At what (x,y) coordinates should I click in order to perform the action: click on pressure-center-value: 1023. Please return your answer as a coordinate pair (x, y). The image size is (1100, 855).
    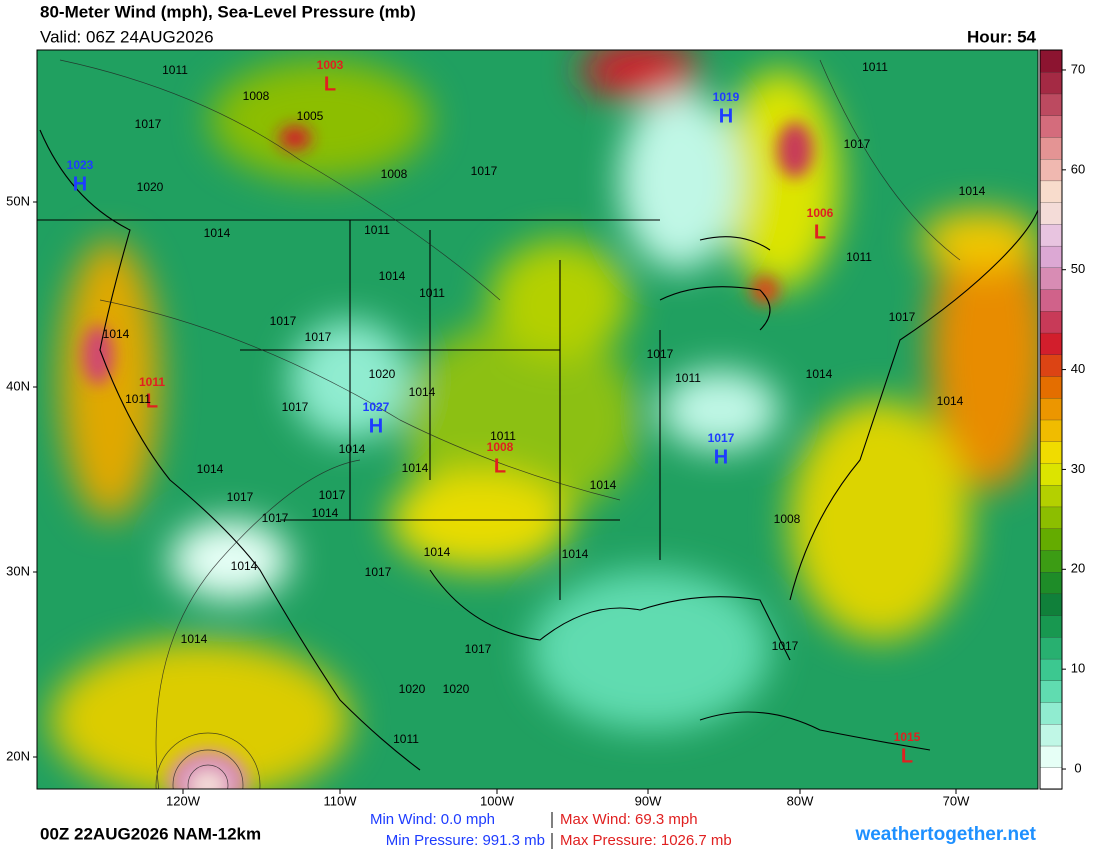
    Looking at the image, I should click on (80, 165).